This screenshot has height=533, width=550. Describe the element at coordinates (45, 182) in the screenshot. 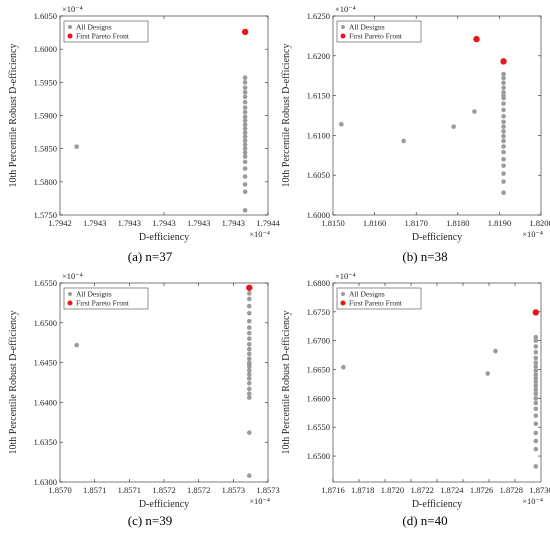

I see `y-tick-label: 1.5800` at that location.